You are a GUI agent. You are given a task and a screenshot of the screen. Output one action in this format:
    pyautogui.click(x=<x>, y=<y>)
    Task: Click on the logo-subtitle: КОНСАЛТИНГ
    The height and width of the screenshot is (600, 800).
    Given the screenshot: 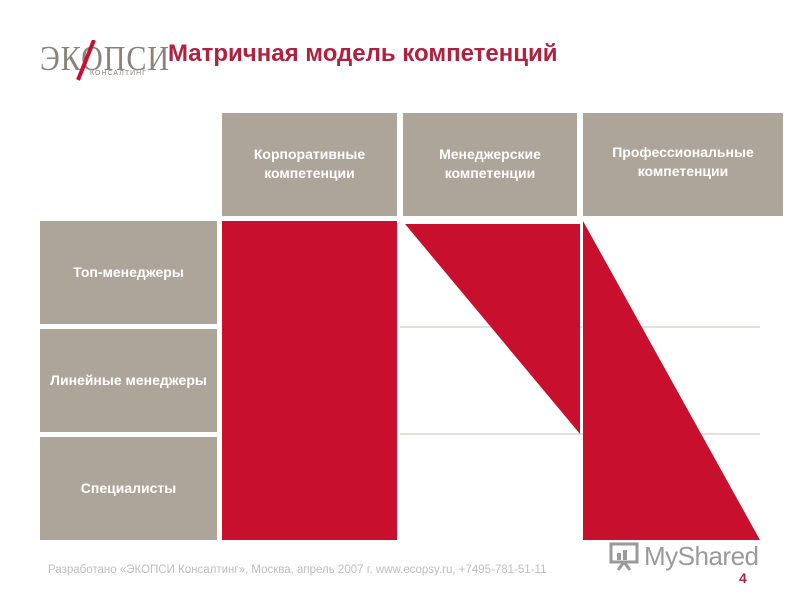 What is the action you would take?
    pyautogui.click(x=118, y=73)
    